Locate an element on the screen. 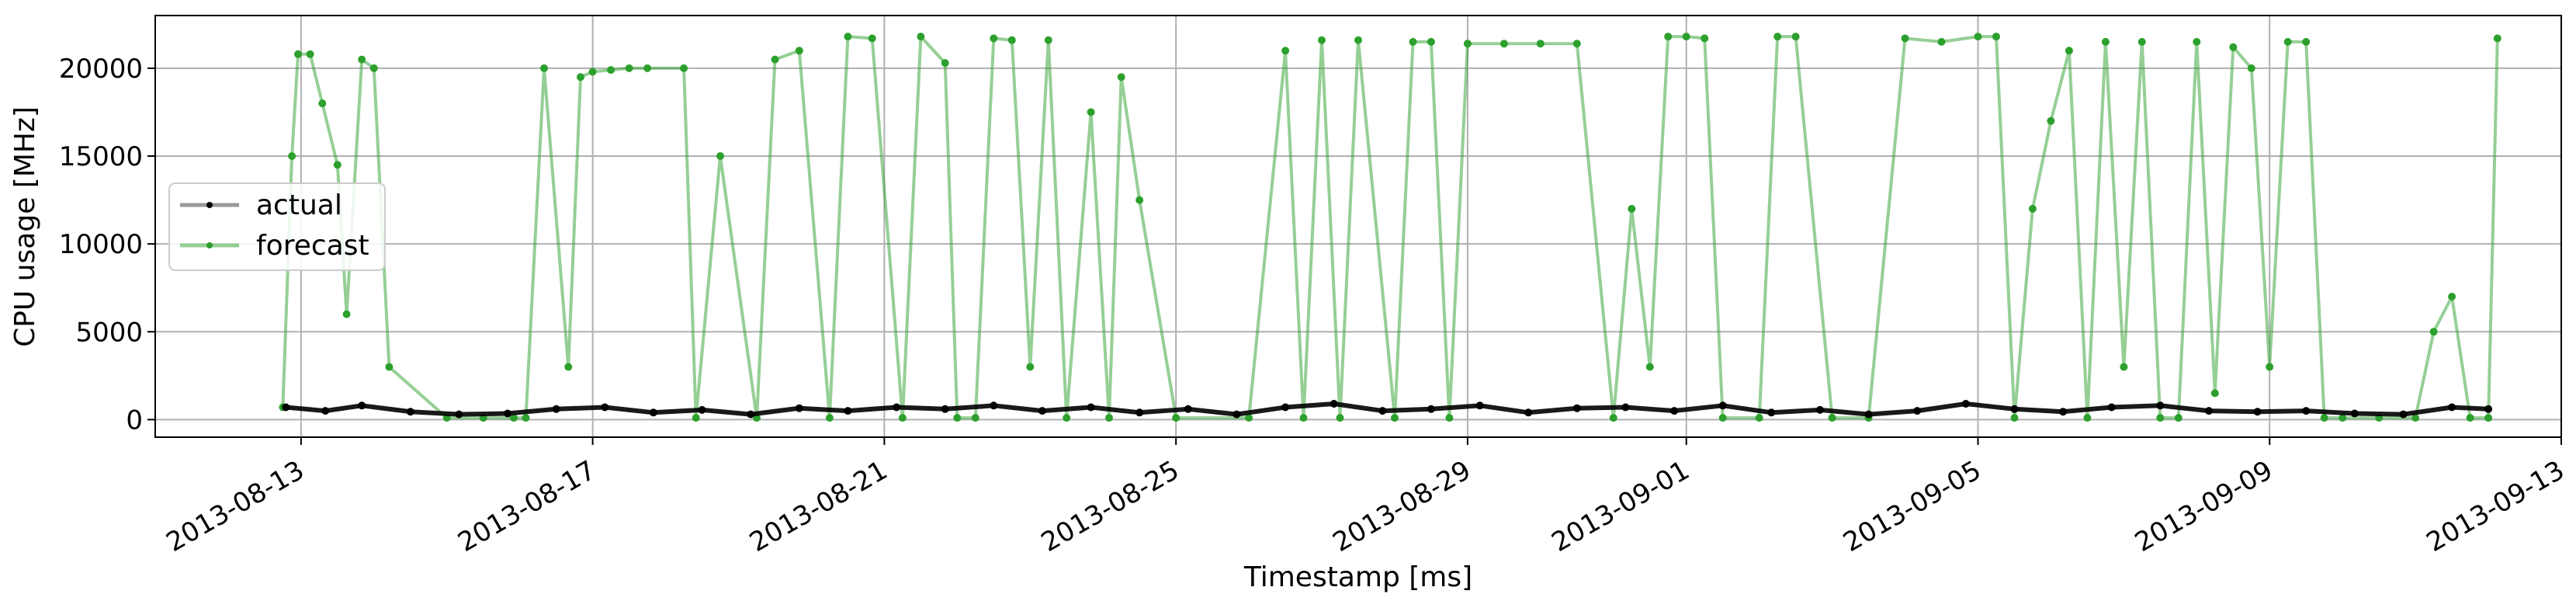 The image size is (2576, 608). series-actual is located at coordinates (1387, 409).